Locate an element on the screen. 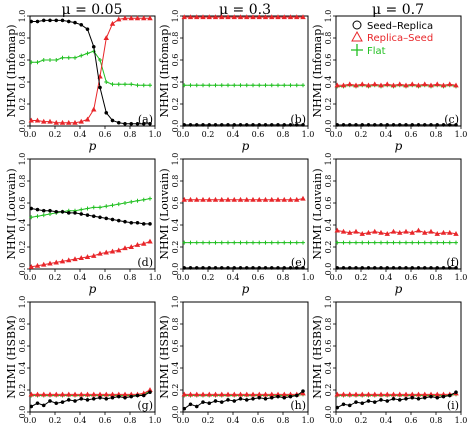 This screenshot has width=474, height=428. series-replica-seed is located at coordinates (396, 231).